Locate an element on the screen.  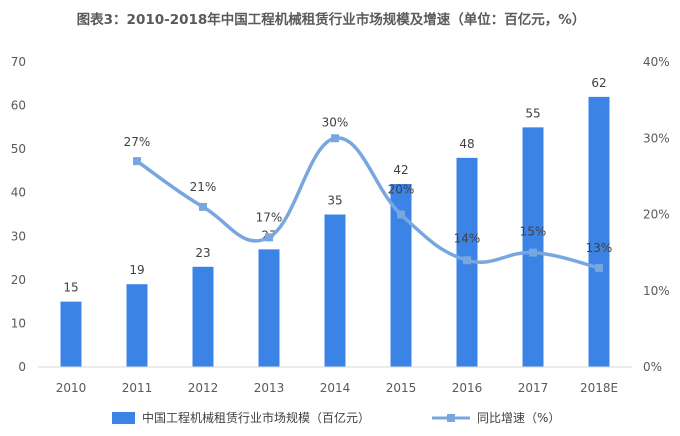
line-data-label: 27% is located at coordinates (137, 142).